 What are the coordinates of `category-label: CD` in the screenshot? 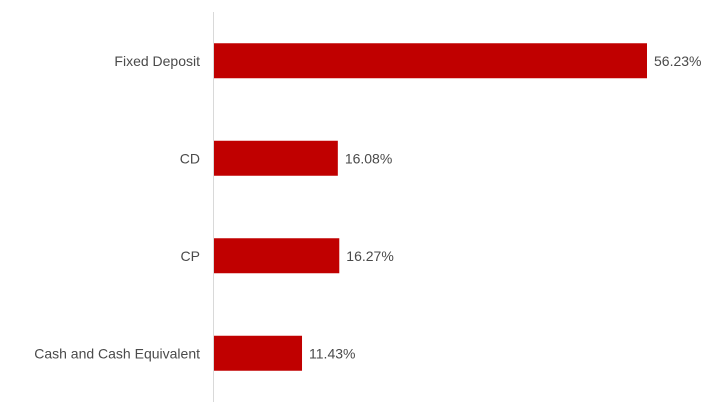 It's located at (190, 158).